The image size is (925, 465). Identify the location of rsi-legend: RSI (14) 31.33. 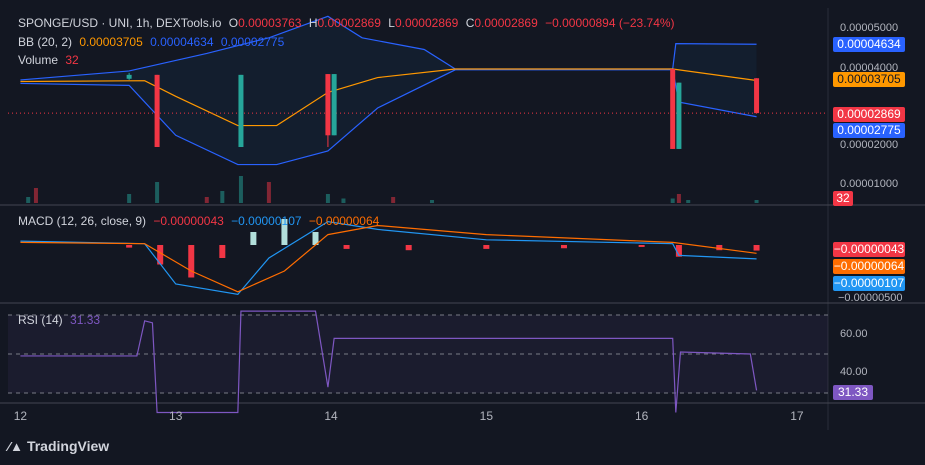
(61, 320).